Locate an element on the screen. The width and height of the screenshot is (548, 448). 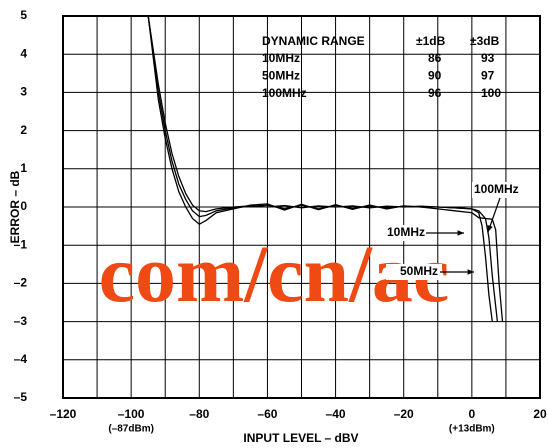
x-tick-label: –40 is located at coordinates (336, 414).